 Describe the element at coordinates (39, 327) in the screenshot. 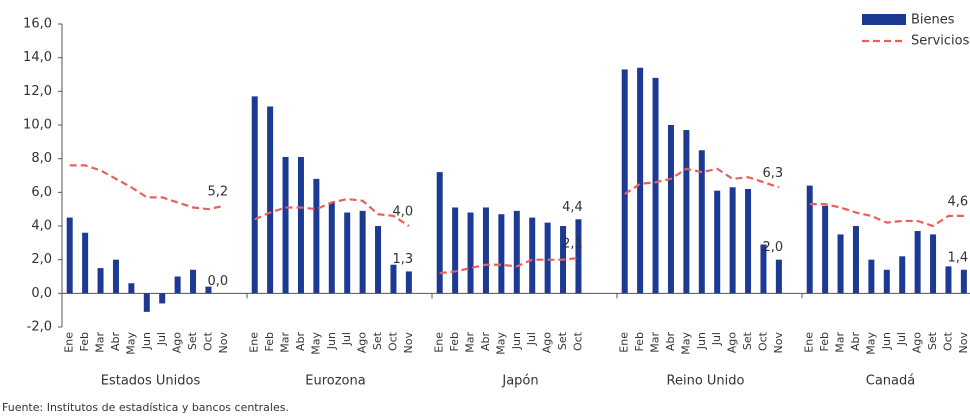

I see `y-tick-label: -2,0` at that location.